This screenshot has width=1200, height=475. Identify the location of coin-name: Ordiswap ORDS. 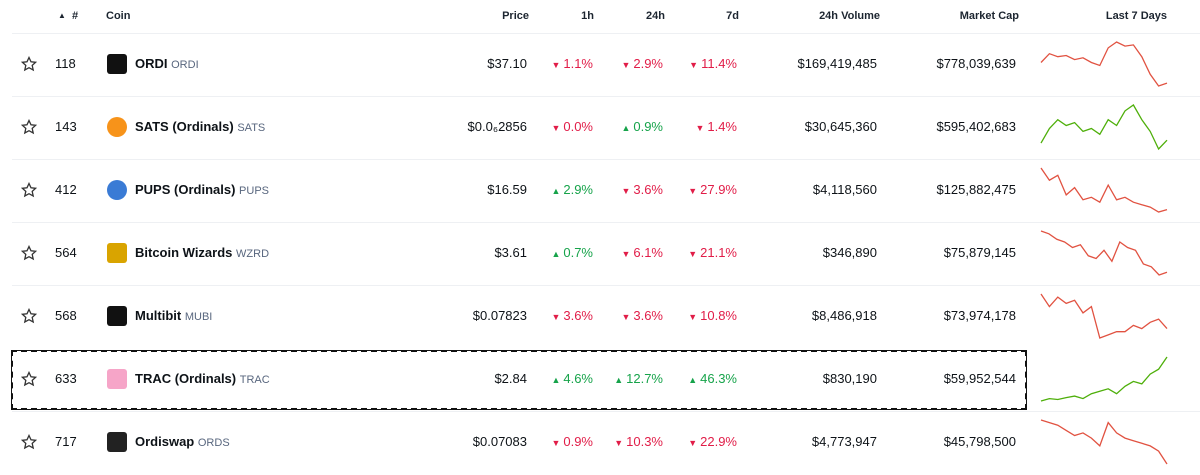
(182, 442).